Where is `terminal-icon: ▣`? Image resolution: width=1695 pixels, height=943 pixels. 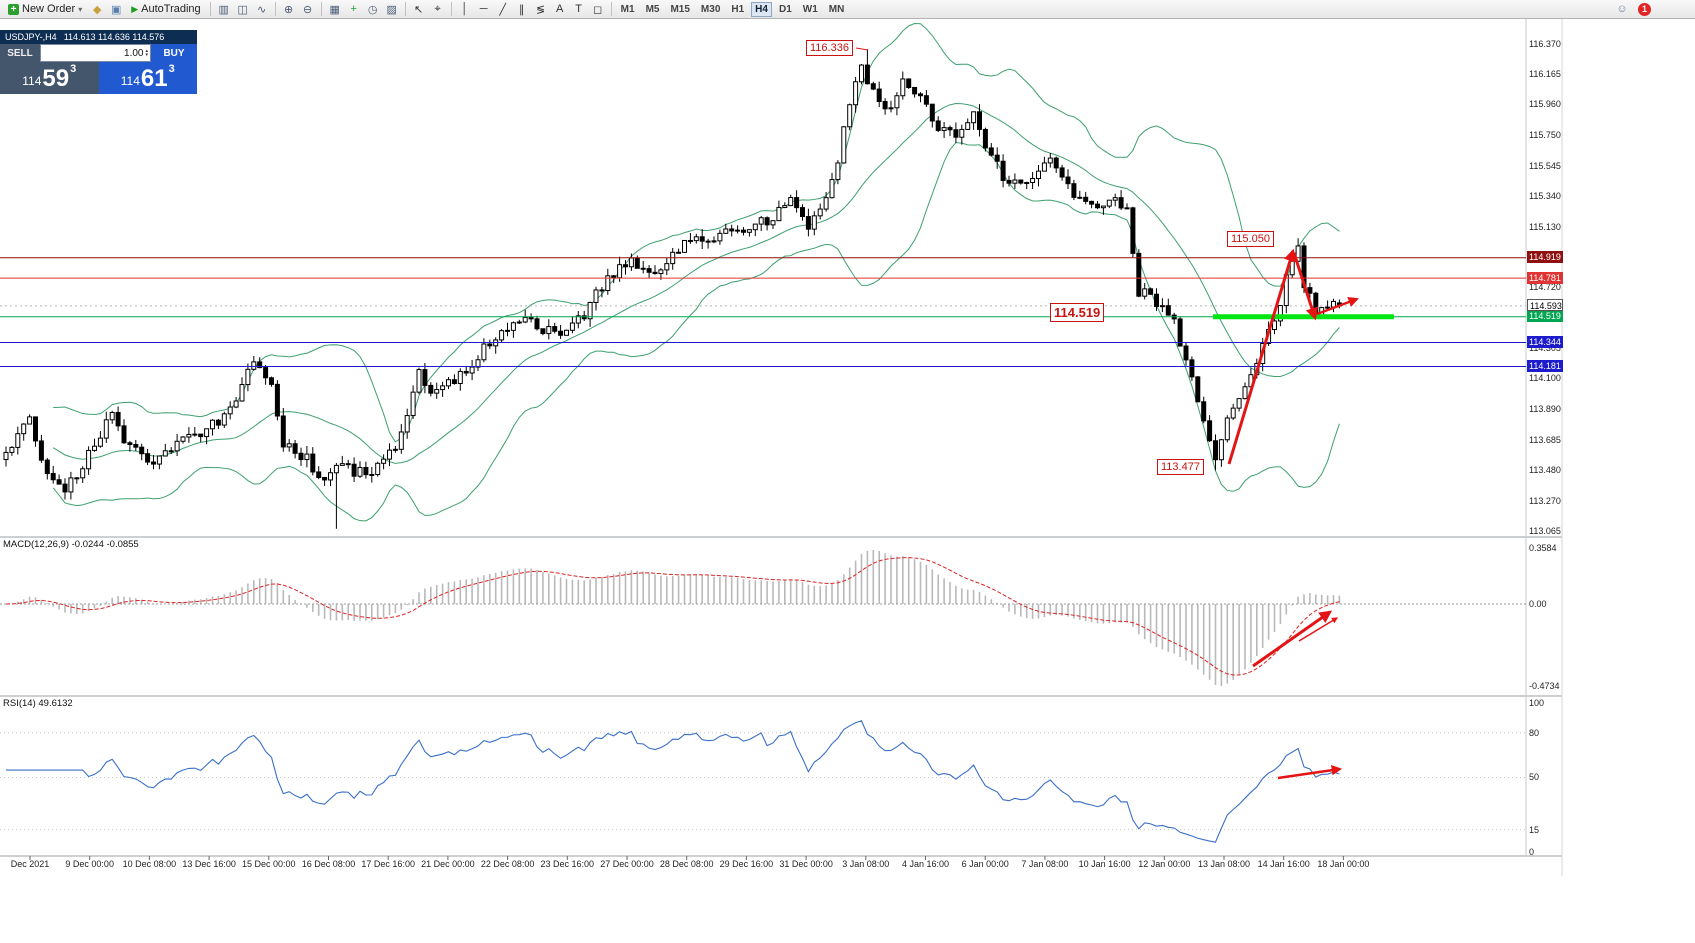
terminal-icon: ▣ is located at coordinates (116, 9).